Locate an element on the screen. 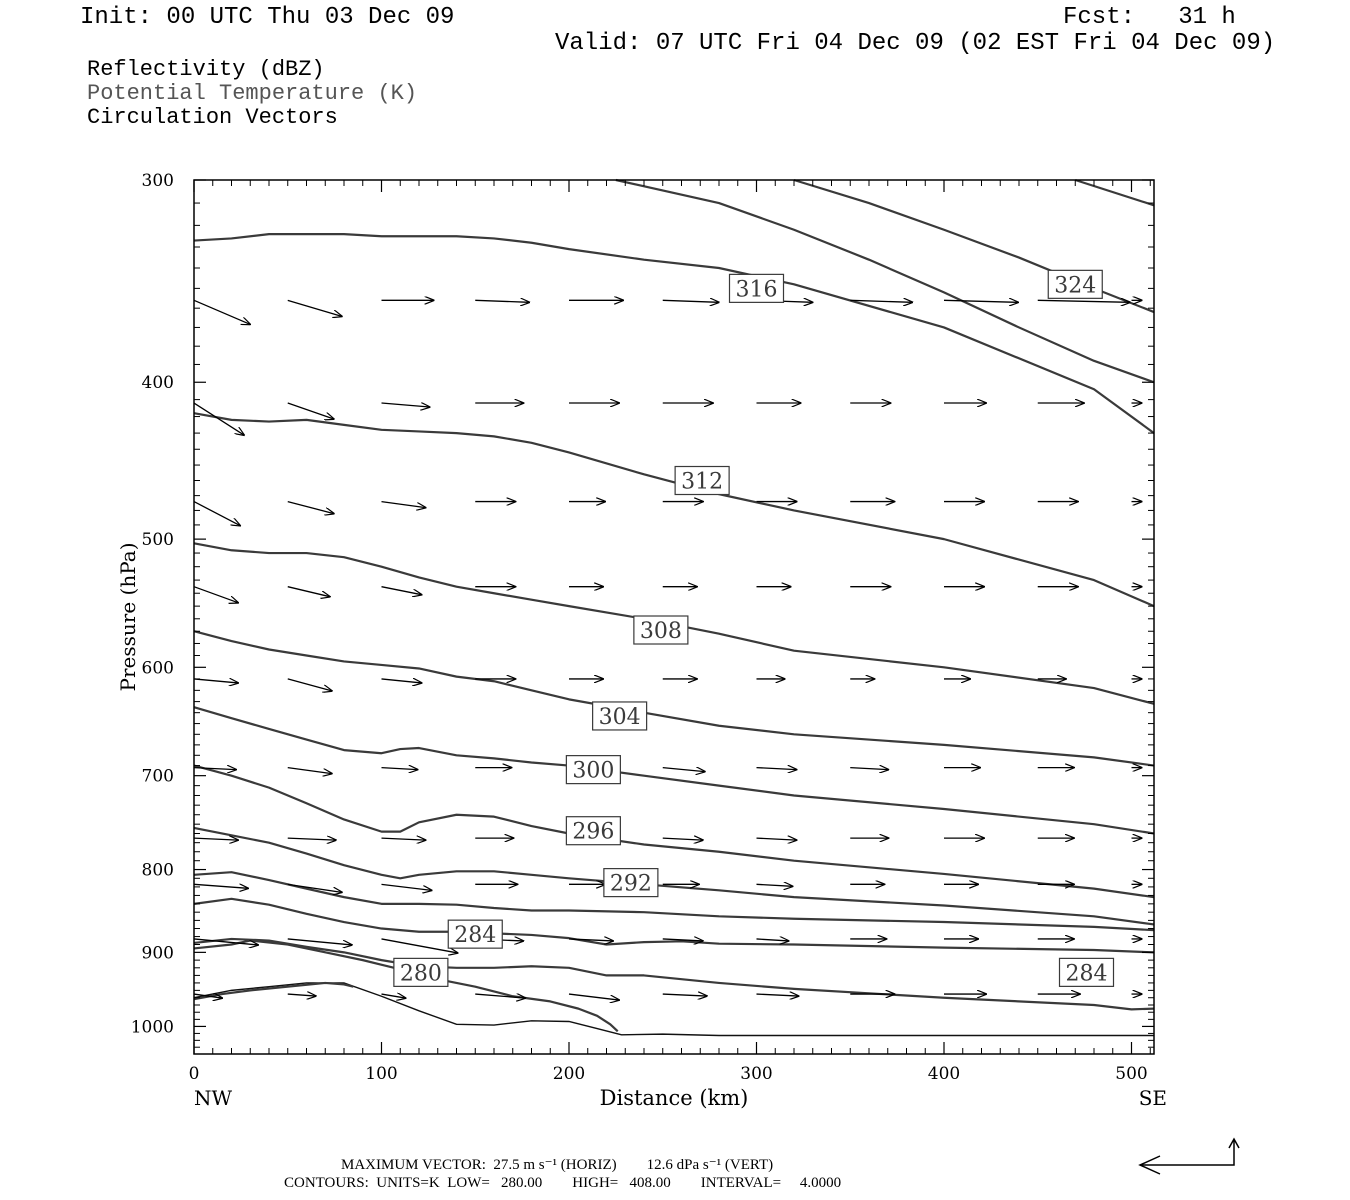 The image size is (1350, 1200). terrain-line is located at coordinates (673, 1009).